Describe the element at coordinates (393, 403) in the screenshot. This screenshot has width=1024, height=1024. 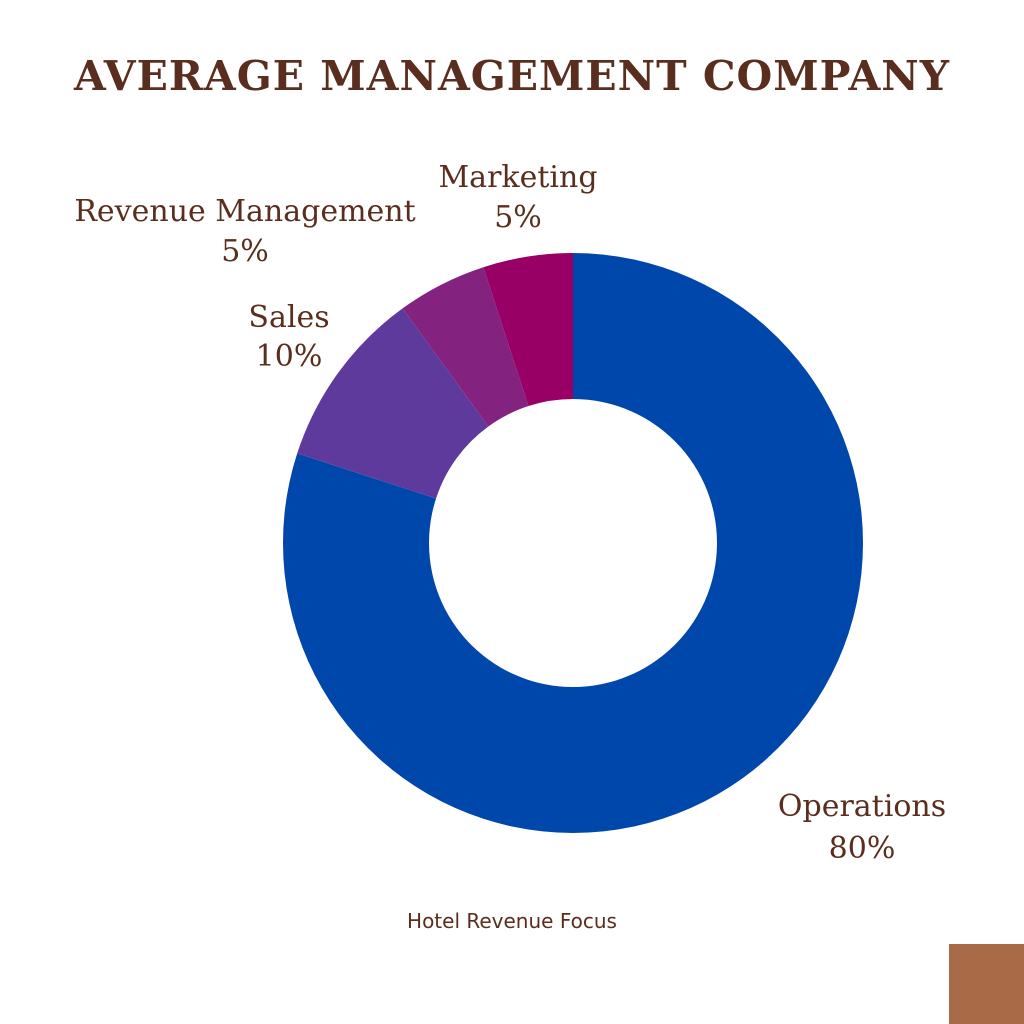
I see `slice-sales` at that location.